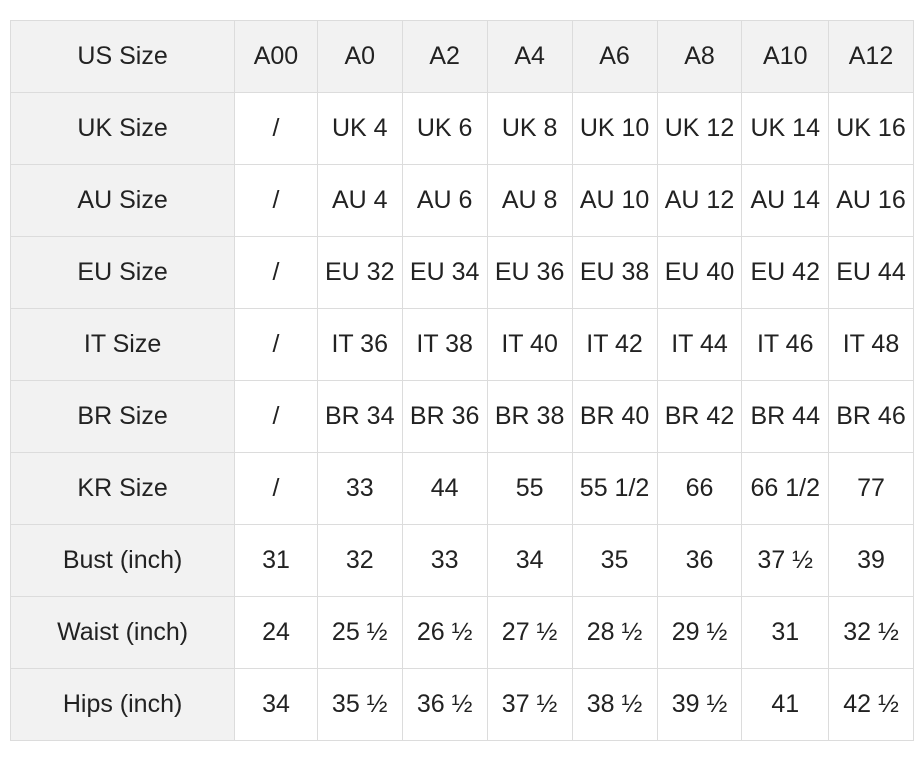 The image size is (914, 772). I want to click on header-cell: A8, so click(699, 56).